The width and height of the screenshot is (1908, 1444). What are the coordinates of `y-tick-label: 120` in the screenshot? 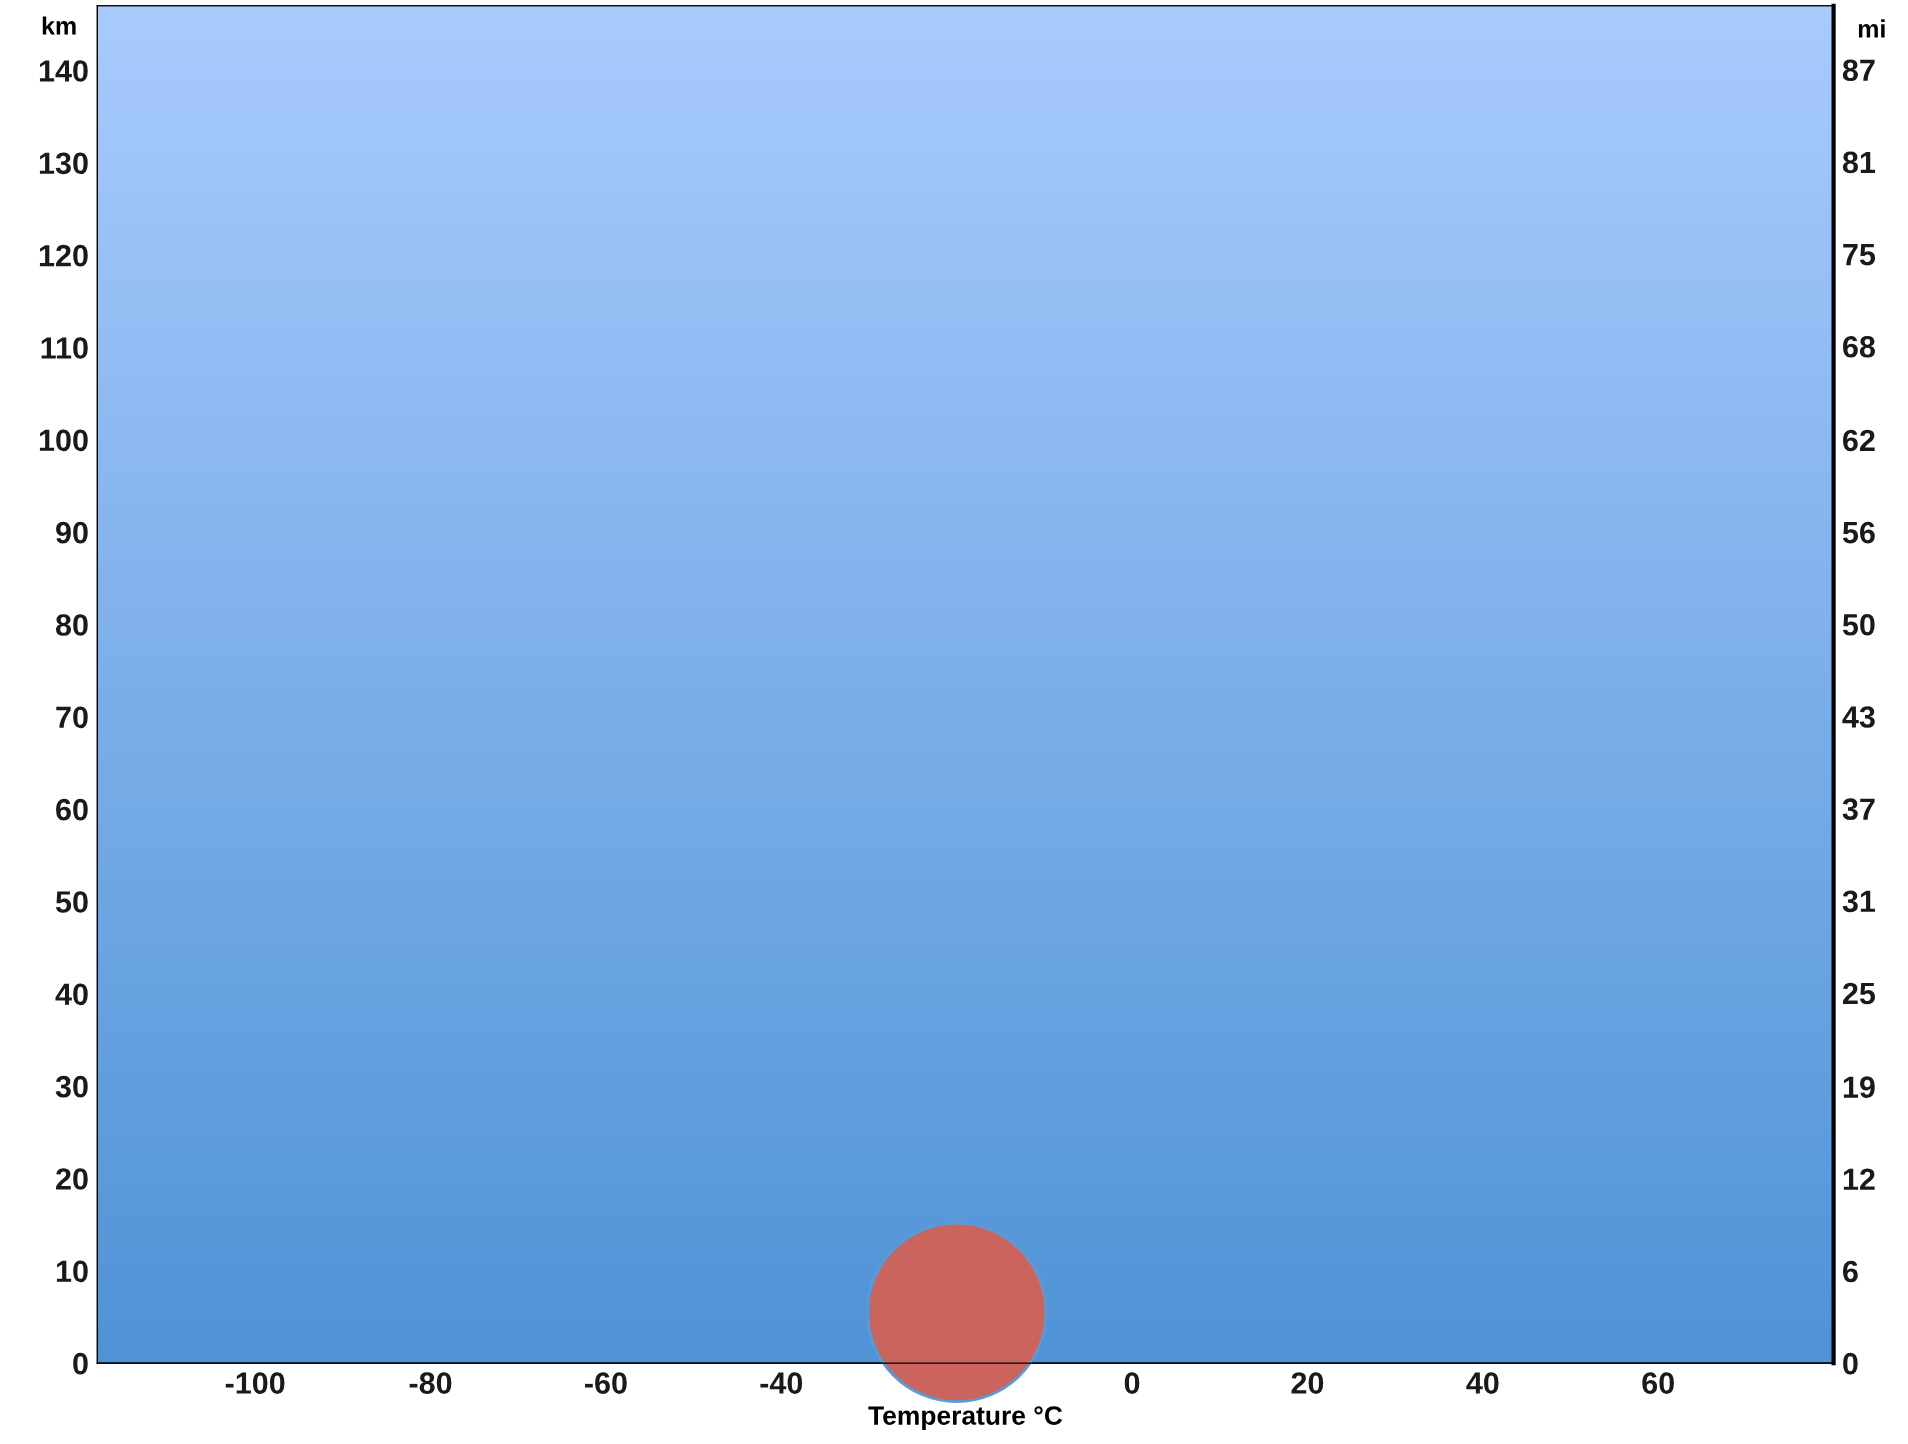 It's located at (63, 255).